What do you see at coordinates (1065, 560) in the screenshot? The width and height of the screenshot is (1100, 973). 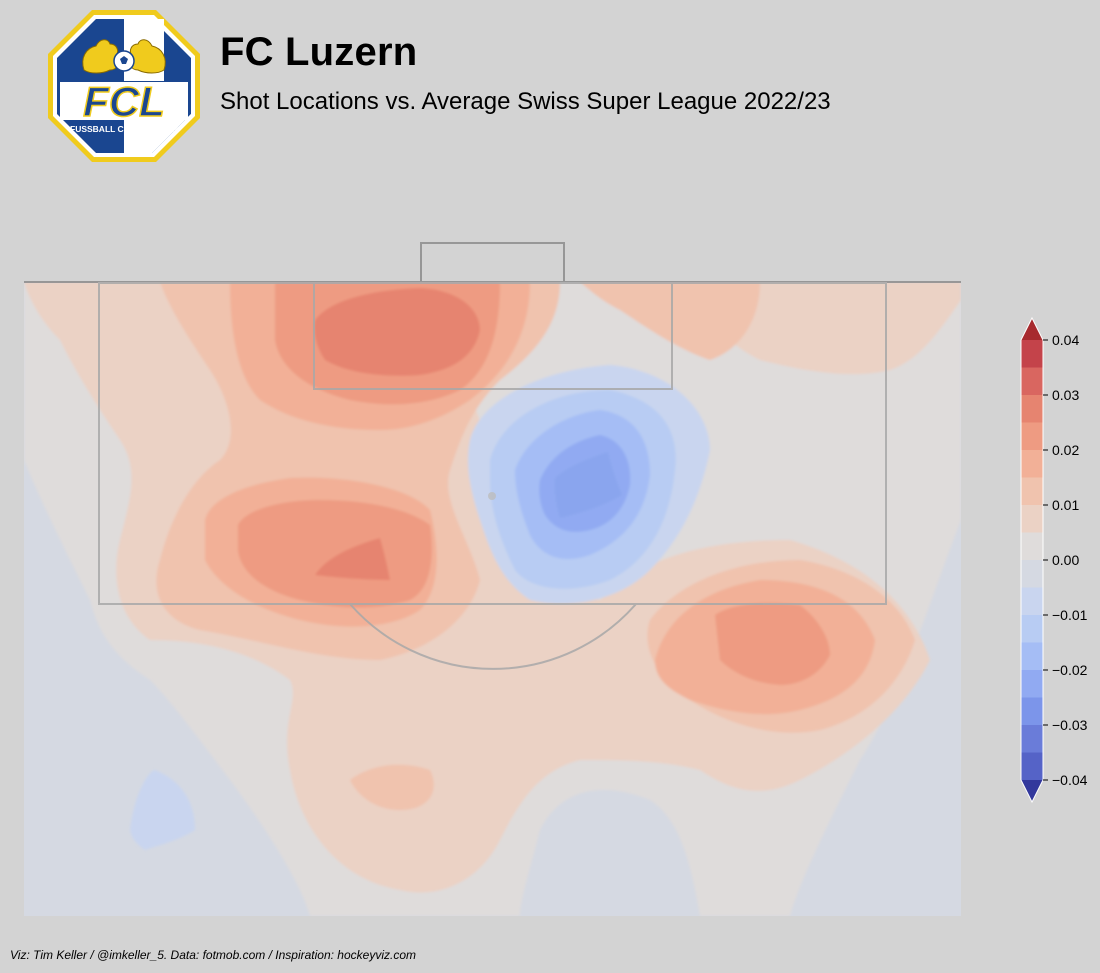 I see `colorbar-tick-label: 0.00` at bounding box center [1065, 560].